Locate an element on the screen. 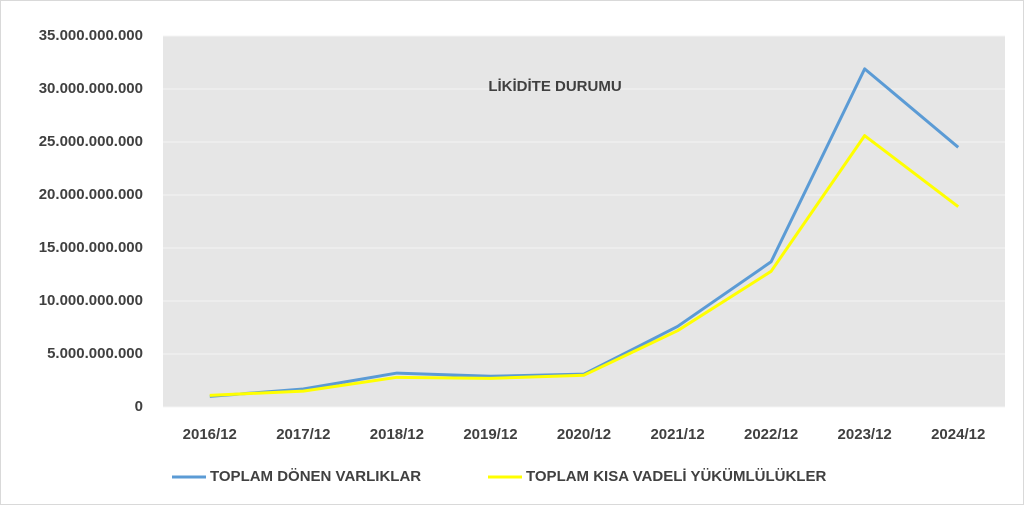 This screenshot has width=1024, height=505. x-tick-label: 2022/12 is located at coordinates (771, 434).